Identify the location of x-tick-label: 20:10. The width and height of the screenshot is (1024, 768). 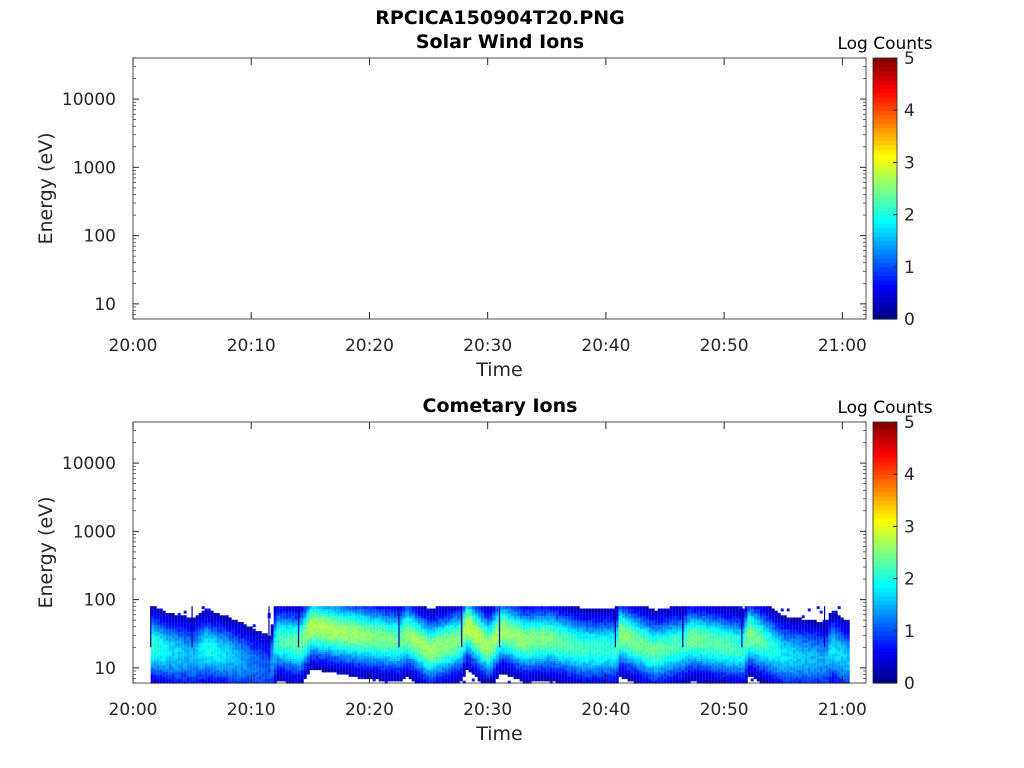
(251, 346).